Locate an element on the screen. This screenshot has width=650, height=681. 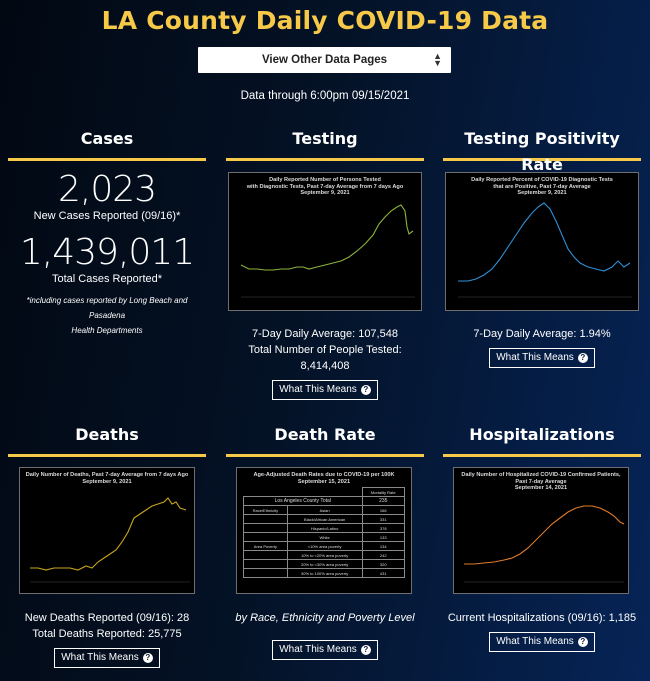
testing-divider is located at coordinates (325, 159).